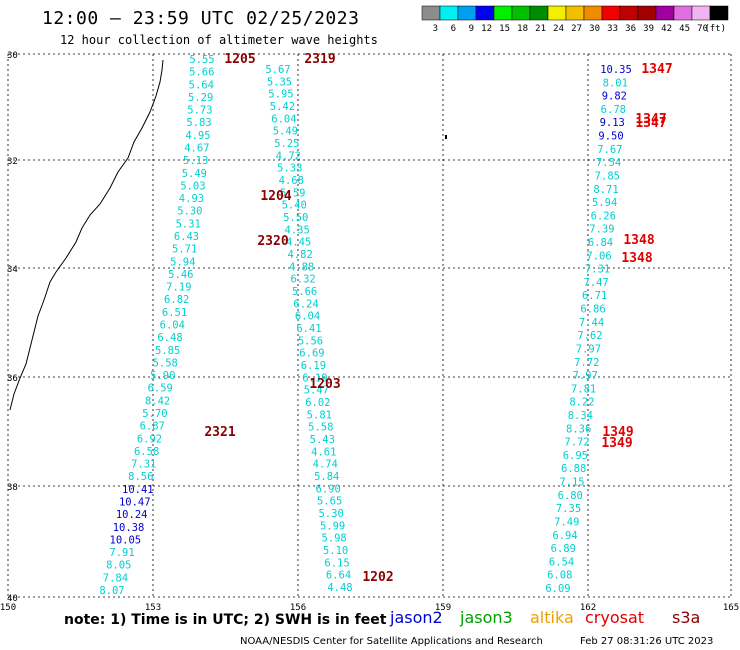 This screenshot has height=650, width=740. What do you see at coordinates (298, 243) in the screenshot?
I see `swh-value: 4.45` at bounding box center [298, 243].